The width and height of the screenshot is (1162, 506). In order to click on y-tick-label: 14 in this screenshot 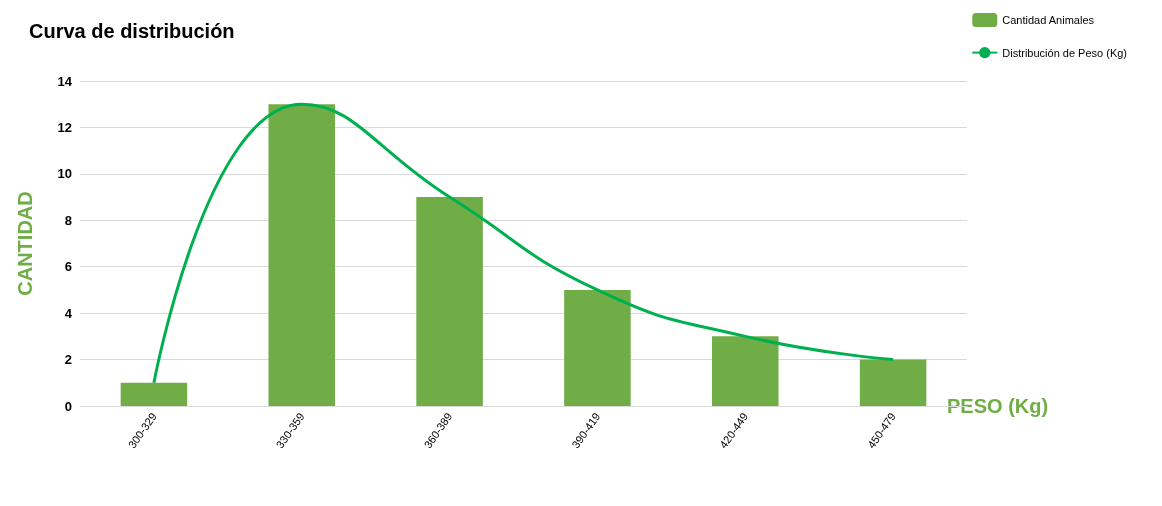, I will do `click(65, 81)`.